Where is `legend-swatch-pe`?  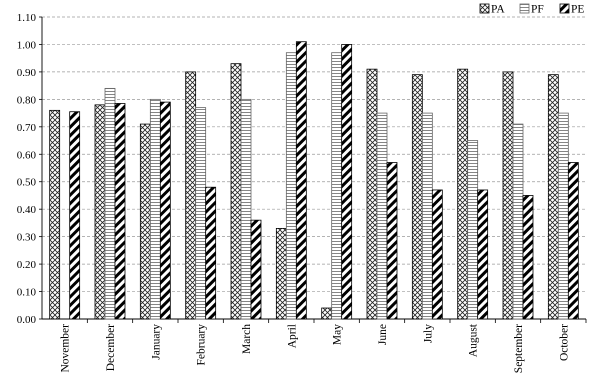
legend-swatch-pe is located at coordinates (564, 8).